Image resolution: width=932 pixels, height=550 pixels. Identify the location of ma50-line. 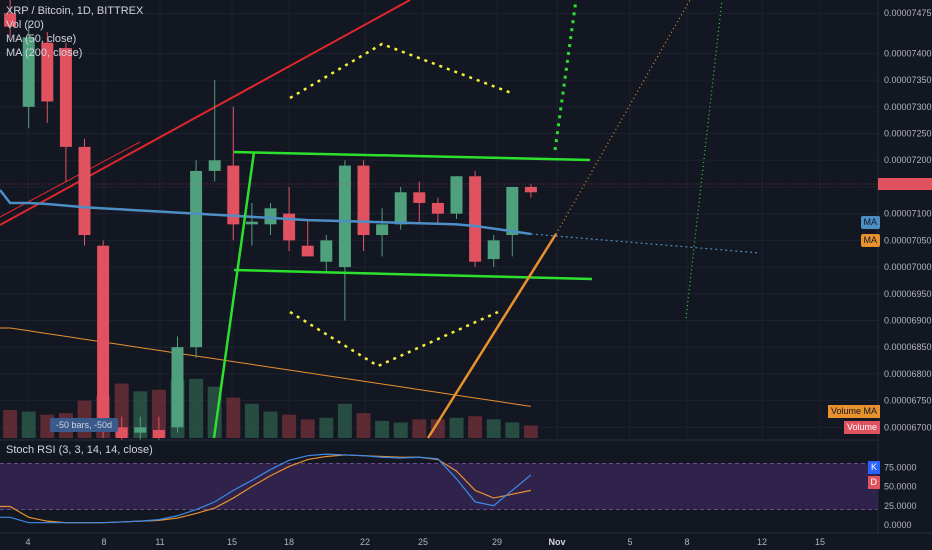
(265, 367).